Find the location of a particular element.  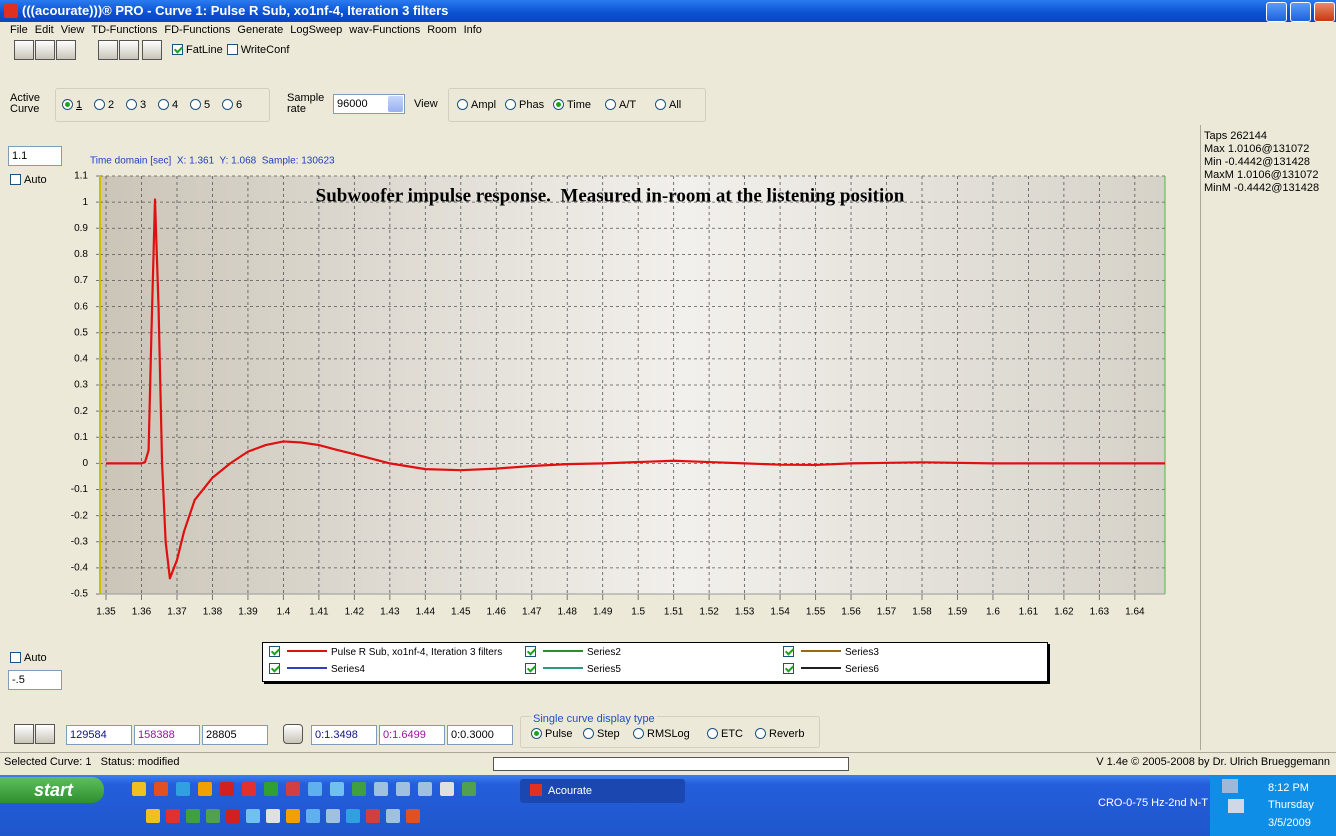

radio-option: 5 is located at coordinates (200, 105).